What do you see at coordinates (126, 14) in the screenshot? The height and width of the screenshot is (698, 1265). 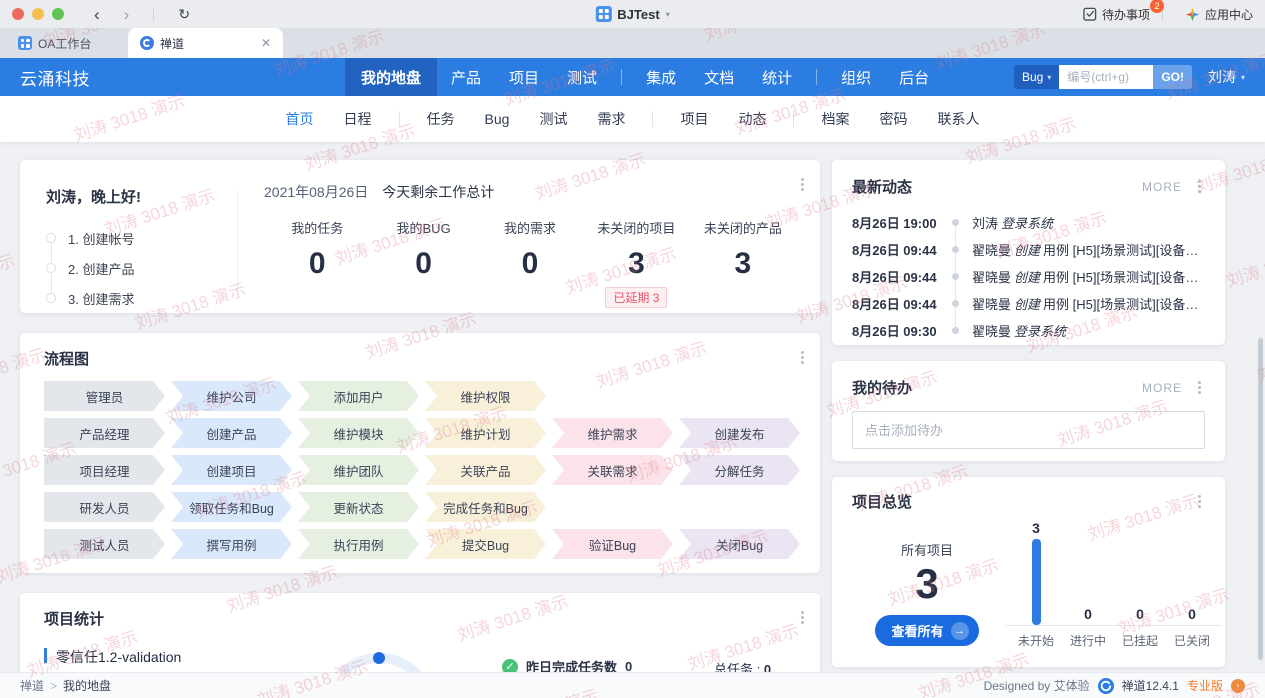 I see `forward-icon: ›` at bounding box center [126, 14].